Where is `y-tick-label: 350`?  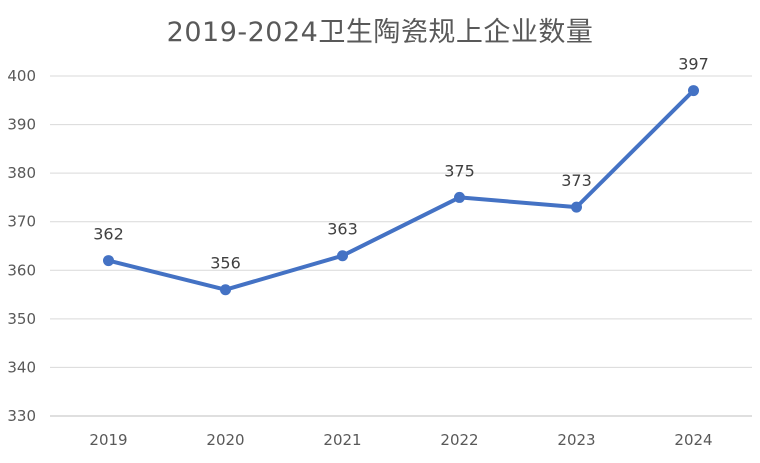 y-tick-label: 350 is located at coordinates (21, 319).